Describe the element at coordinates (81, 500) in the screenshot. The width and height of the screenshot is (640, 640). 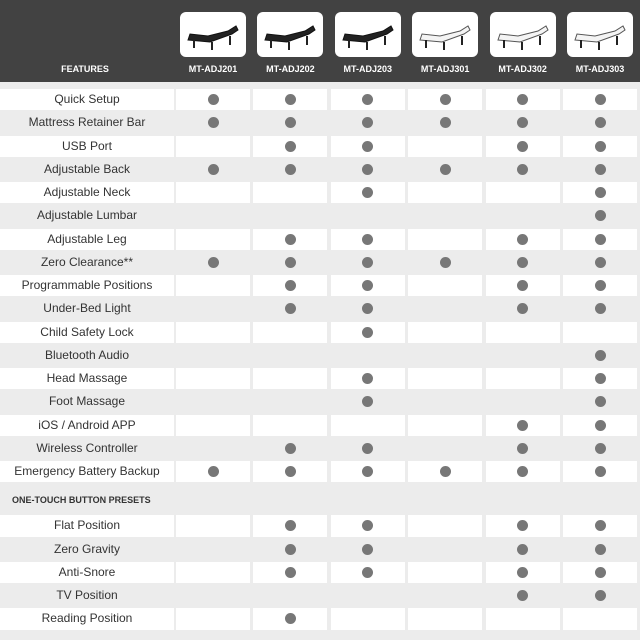
I see `section-title: ONE-TOUCH BUTTON PRESETS` at that location.